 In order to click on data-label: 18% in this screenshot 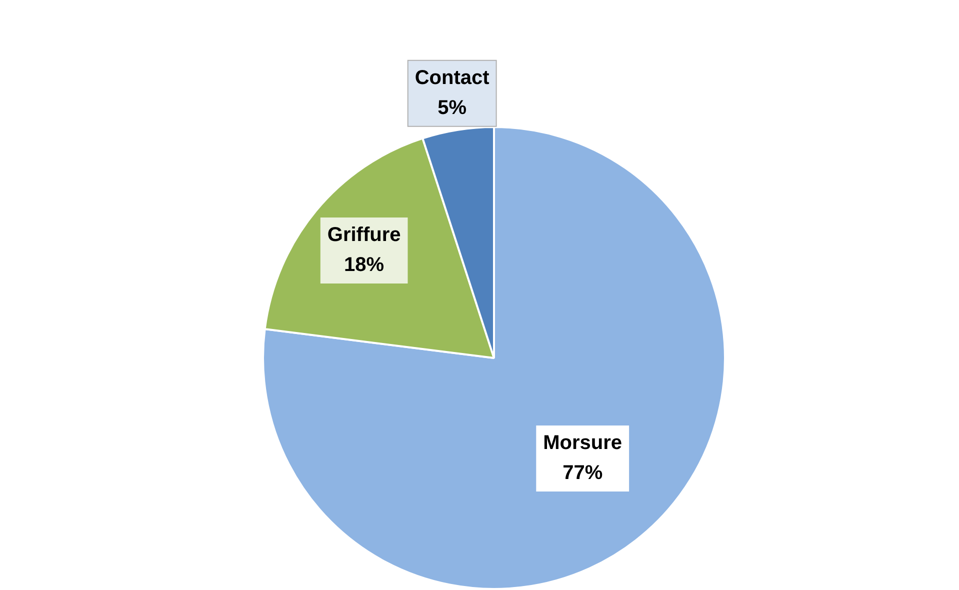, I will do `click(364, 265)`.